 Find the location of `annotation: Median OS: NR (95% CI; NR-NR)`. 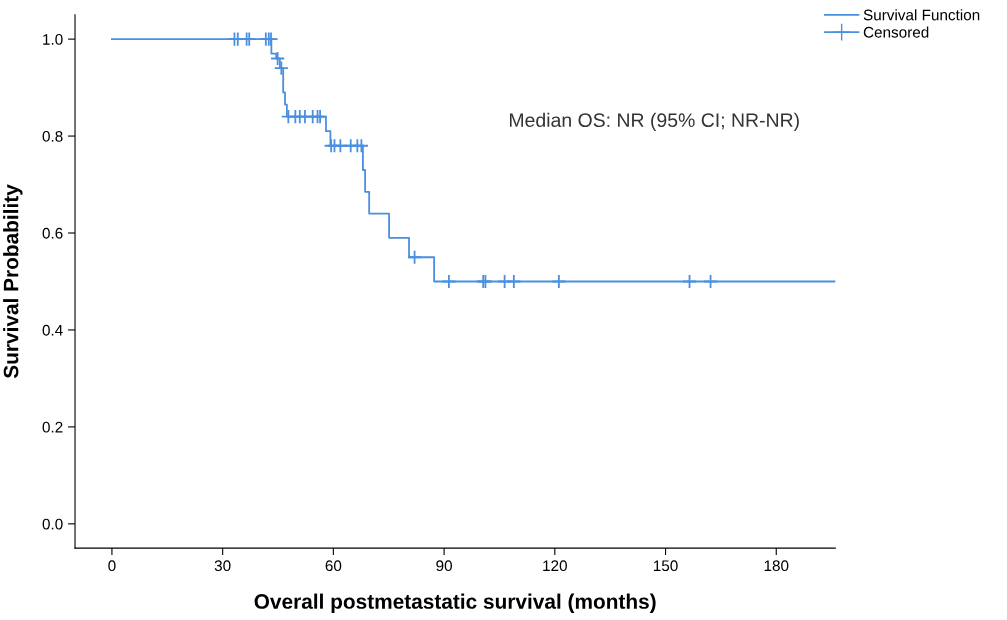

annotation: Median OS: NR (95% CI; NR-NR) is located at coordinates (654, 121).